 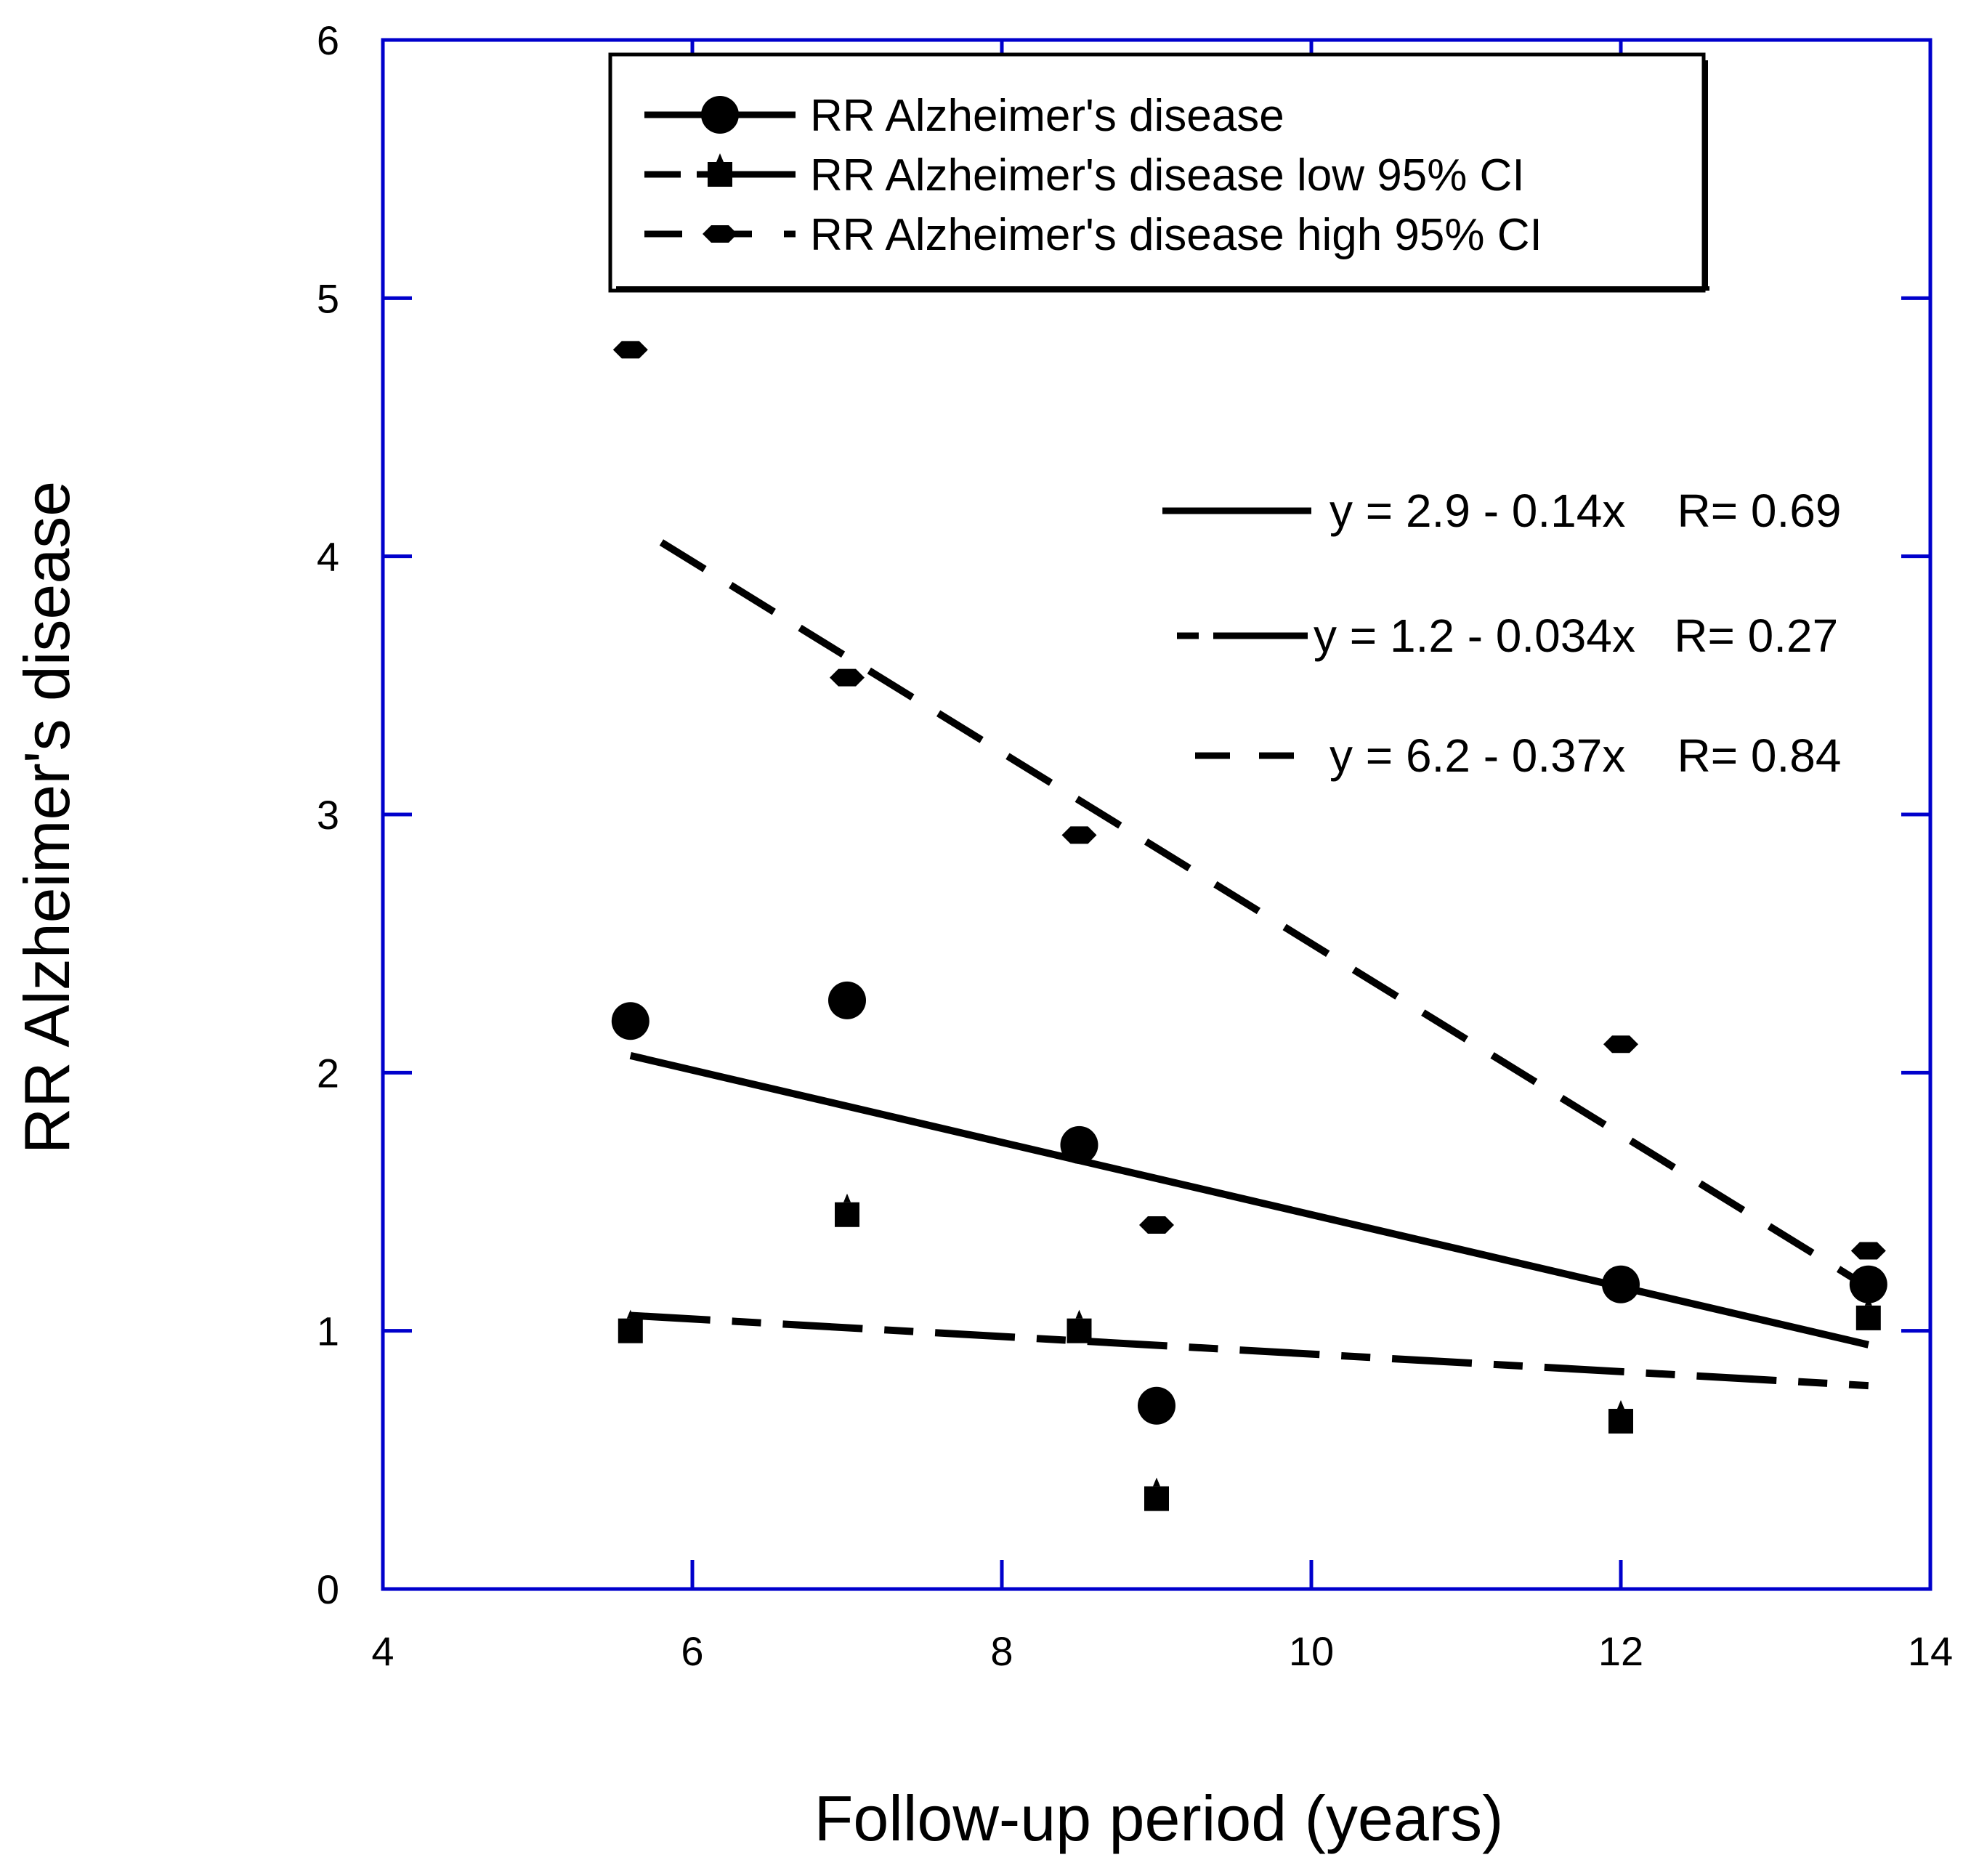 What do you see at coordinates (383, 1651) in the screenshot?
I see `x-tick-label: 4` at bounding box center [383, 1651].